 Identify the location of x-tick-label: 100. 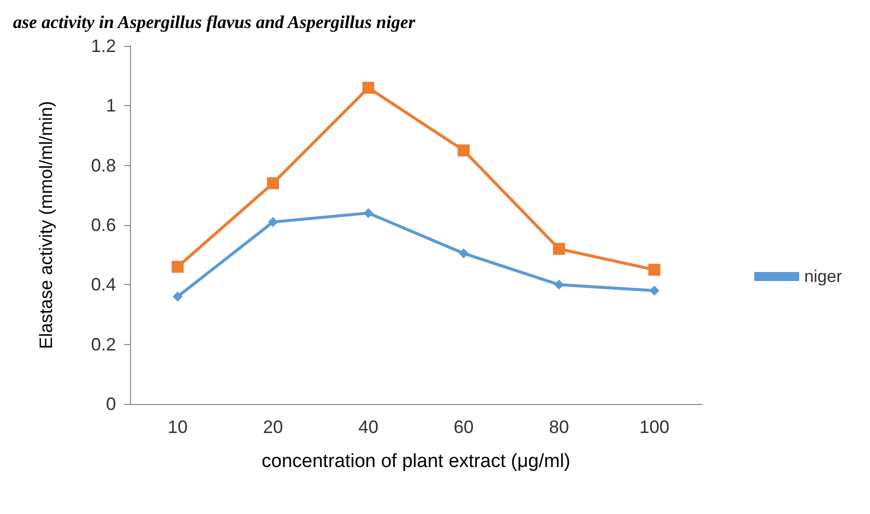
(654, 427).